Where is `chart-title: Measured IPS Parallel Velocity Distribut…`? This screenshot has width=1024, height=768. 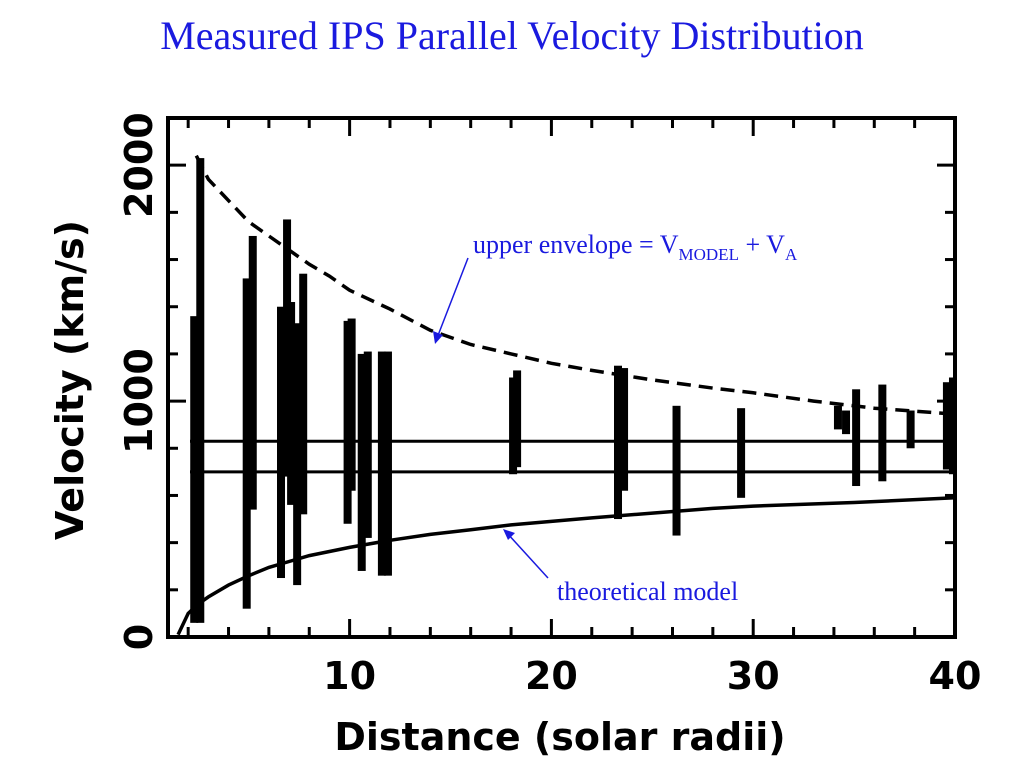
chart-title: Measured IPS Parallel Velocity Distribut… is located at coordinates (512, 35).